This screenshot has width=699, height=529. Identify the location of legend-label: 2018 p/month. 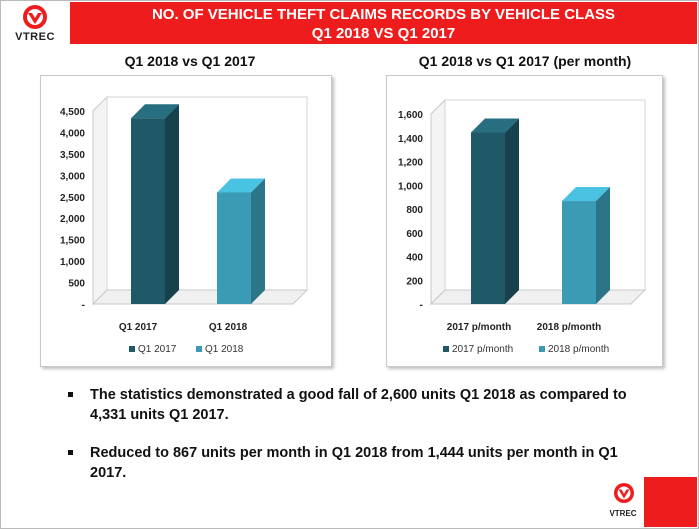
(578, 349).